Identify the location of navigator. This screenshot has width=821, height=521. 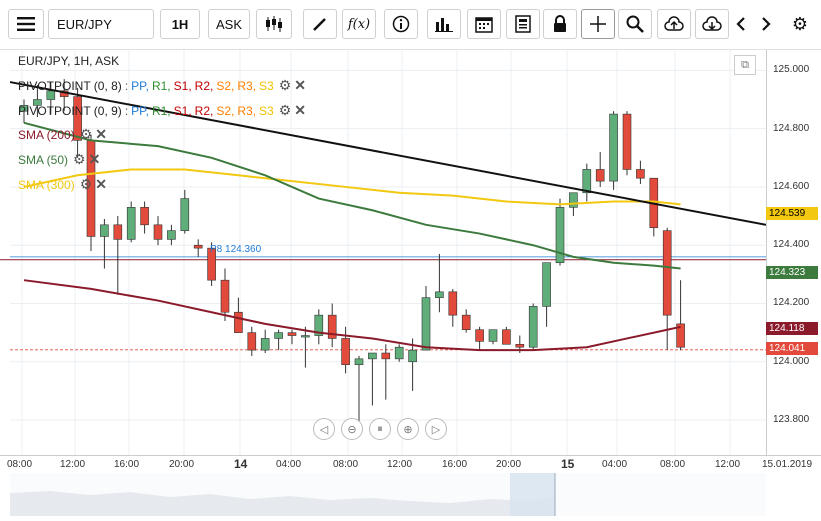
(388, 494).